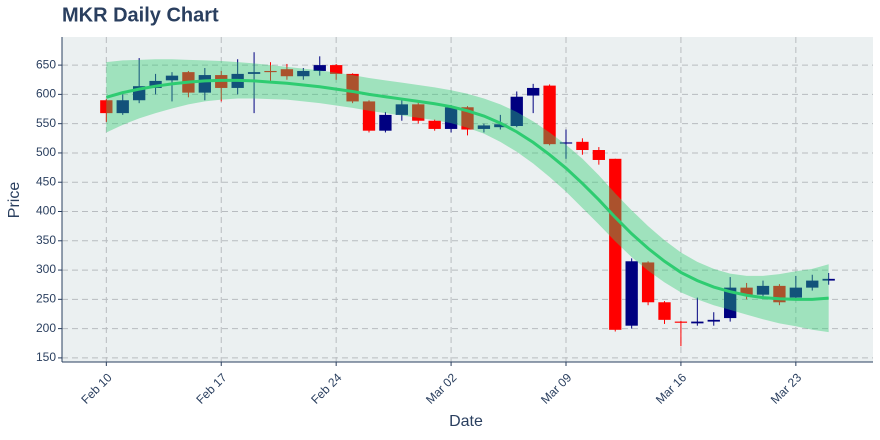  Describe the element at coordinates (46, 94) in the screenshot. I see `y-tick-label: 600` at that location.